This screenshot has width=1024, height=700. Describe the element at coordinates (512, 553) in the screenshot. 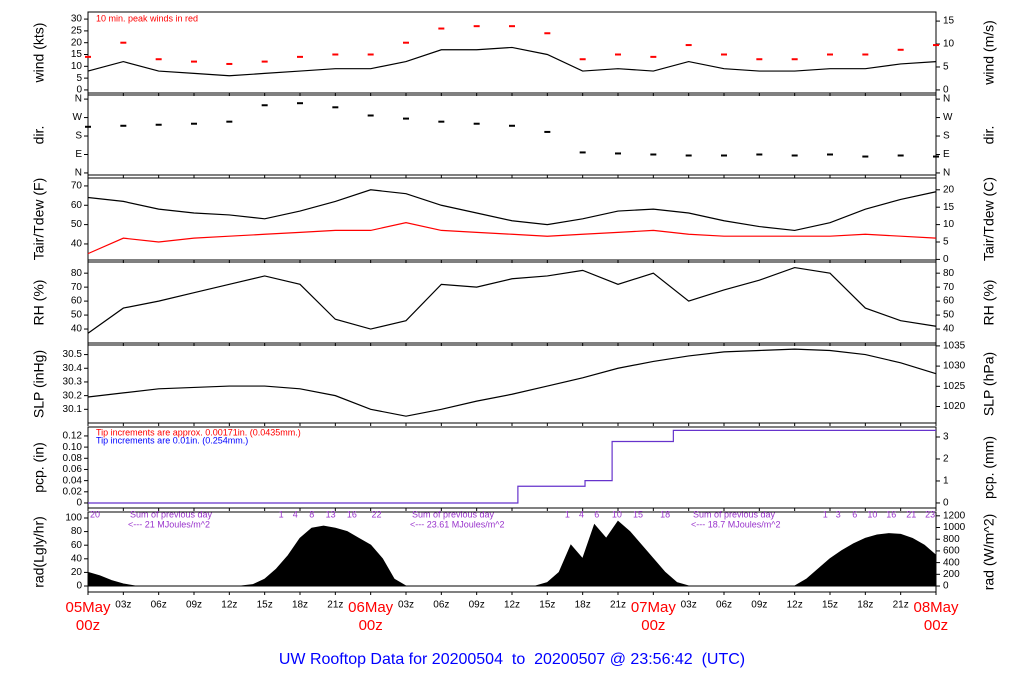

I see `data-area` at that location.